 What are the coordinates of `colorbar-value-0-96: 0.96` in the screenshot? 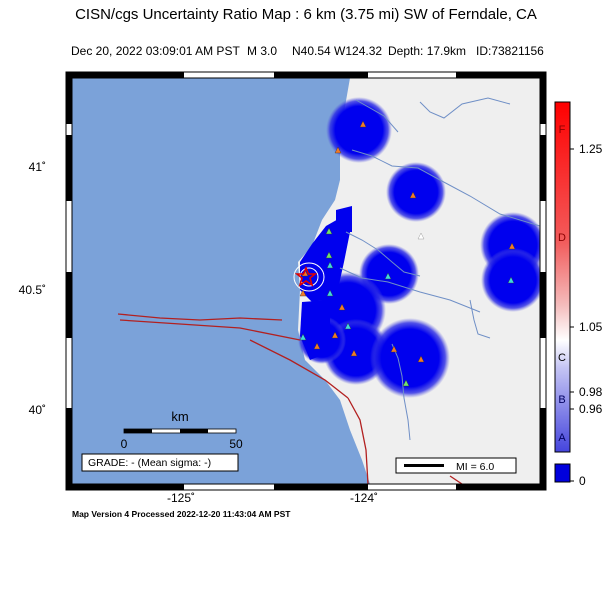 It's located at (591, 409).